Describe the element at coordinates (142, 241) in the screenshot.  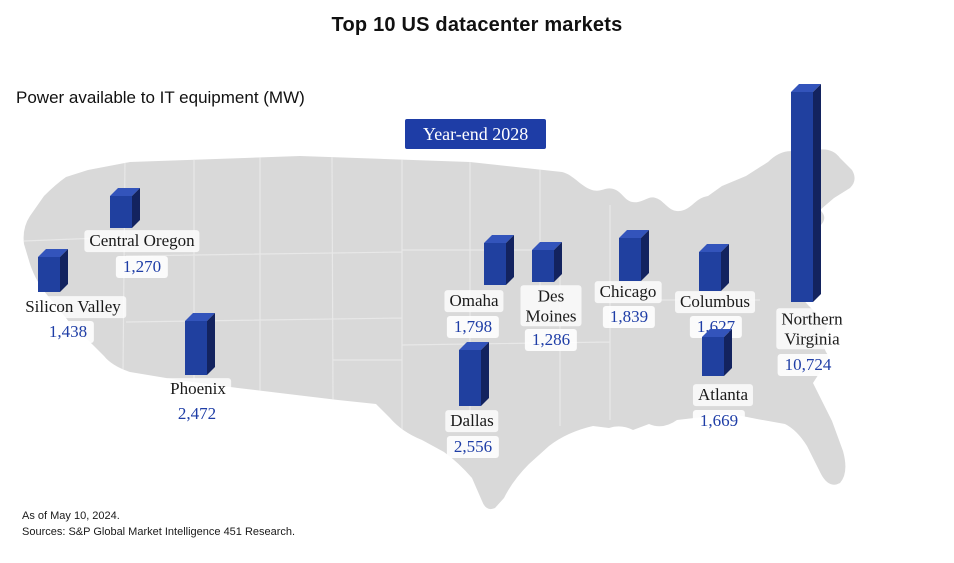
I see `market-label-central-oregon: Central Oregon` at that location.